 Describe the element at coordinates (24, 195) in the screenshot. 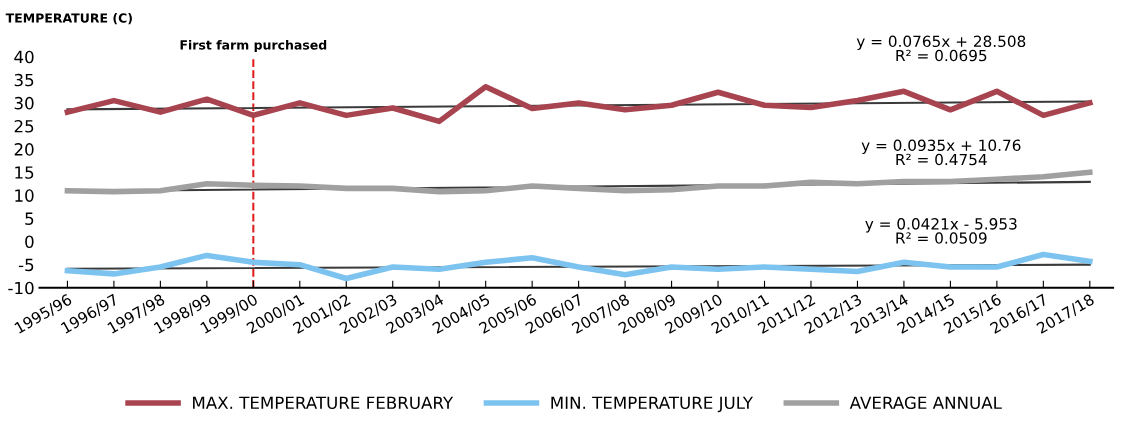

I see `y-tick-label: 10` at that location.